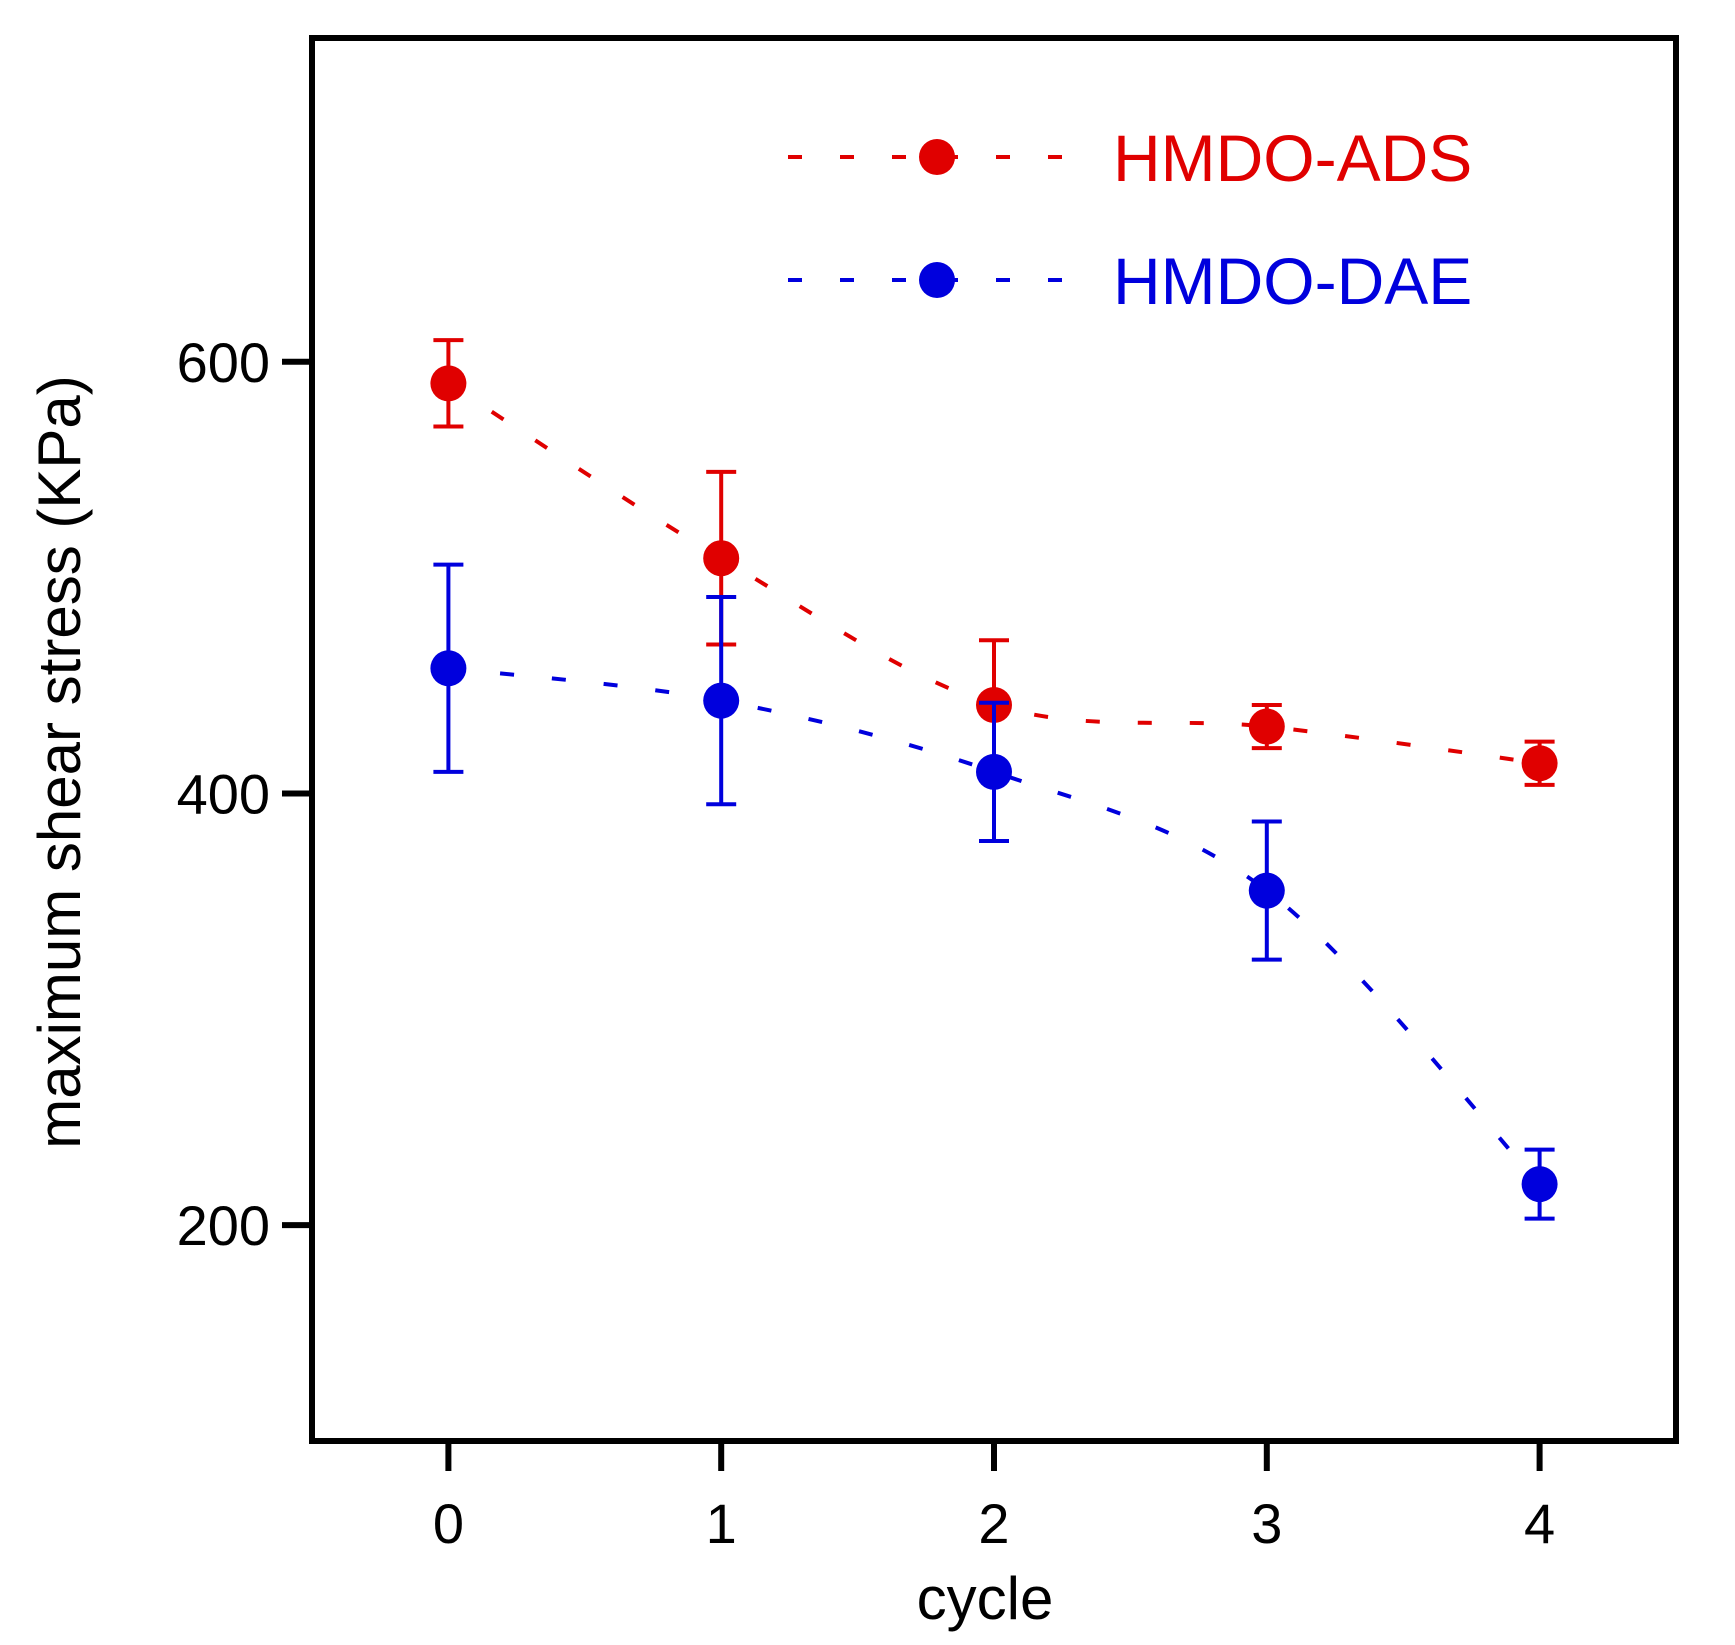 This screenshot has height=1645, width=1735. Describe the element at coordinates (721, 1523) in the screenshot. I see `x-tick-label: 1` at that location.